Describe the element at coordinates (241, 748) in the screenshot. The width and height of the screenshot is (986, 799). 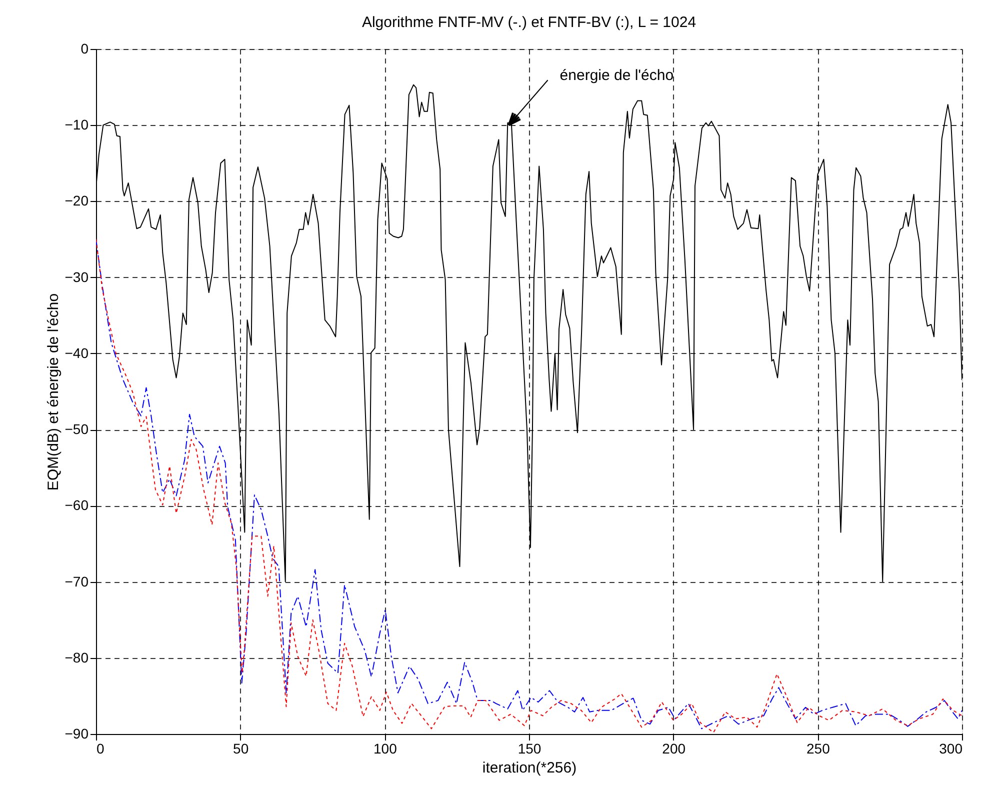
I see `x-tick-label: 50` at that location.